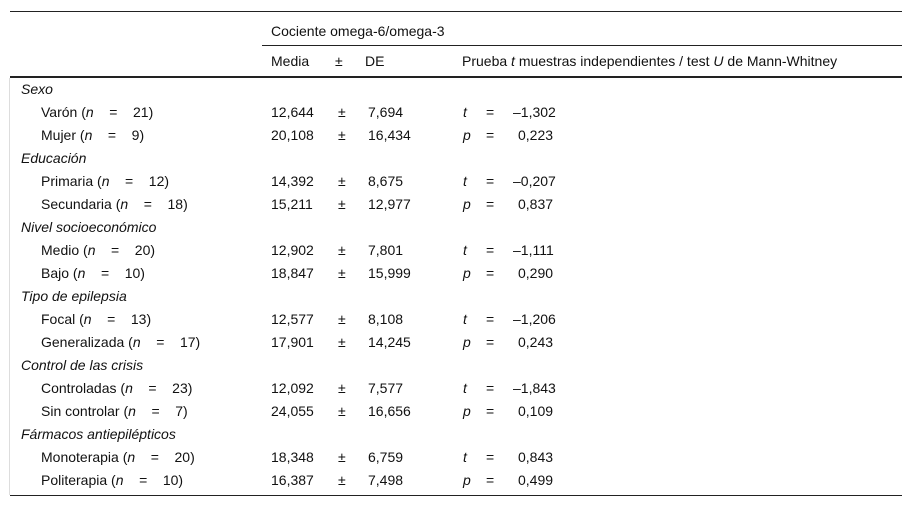 The width and height of the screenshot is (912, 509). Describe the element at coordinates (74, 296) in the screenshot. I see `group-label: Tipo de epilepsia` at that location.